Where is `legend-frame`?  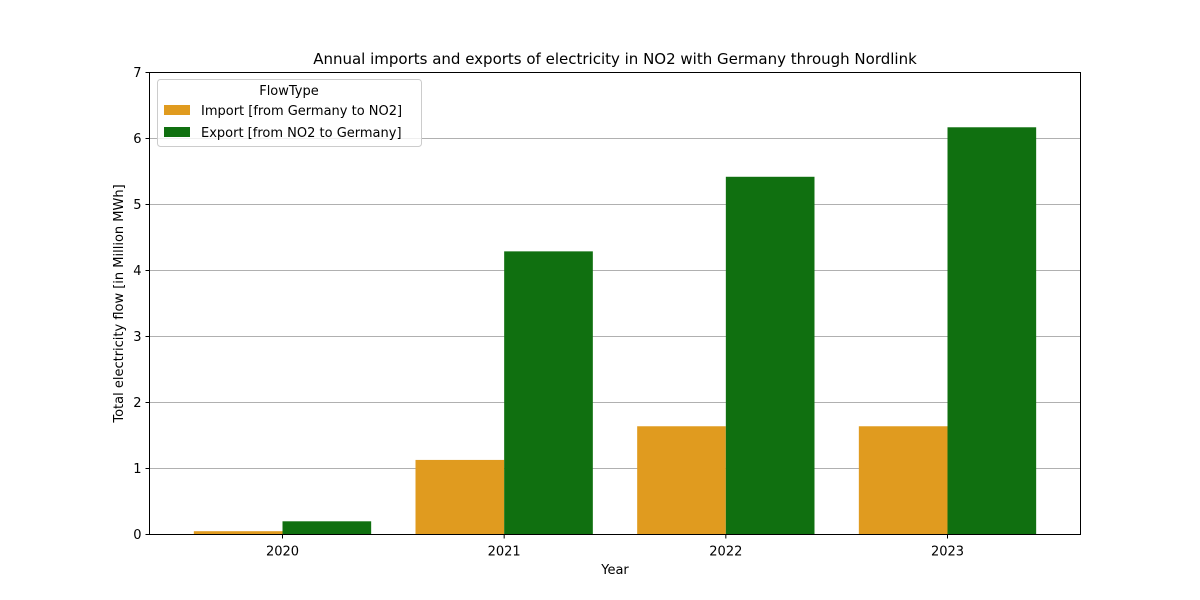
legend-frame is located at coordinates (289, 113).